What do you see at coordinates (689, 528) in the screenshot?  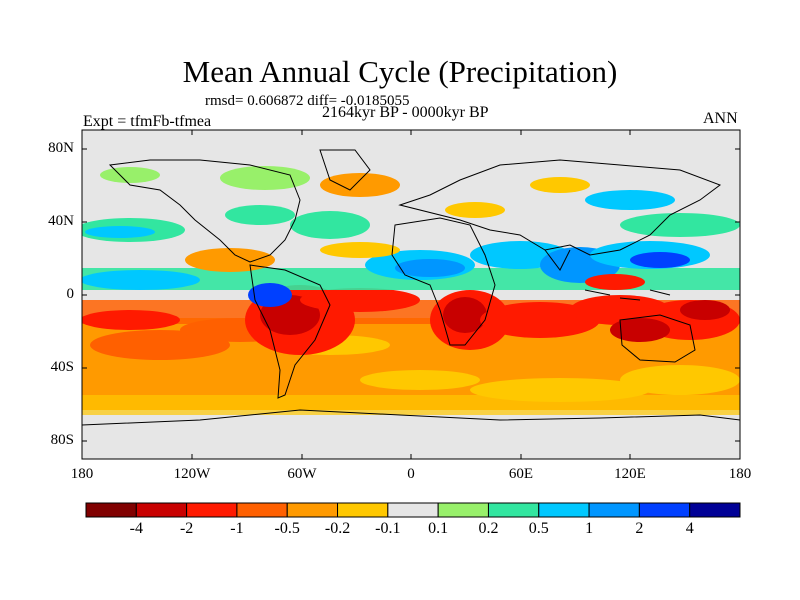 I see `colorbar-label: 4` at bounding box center [689, 528].